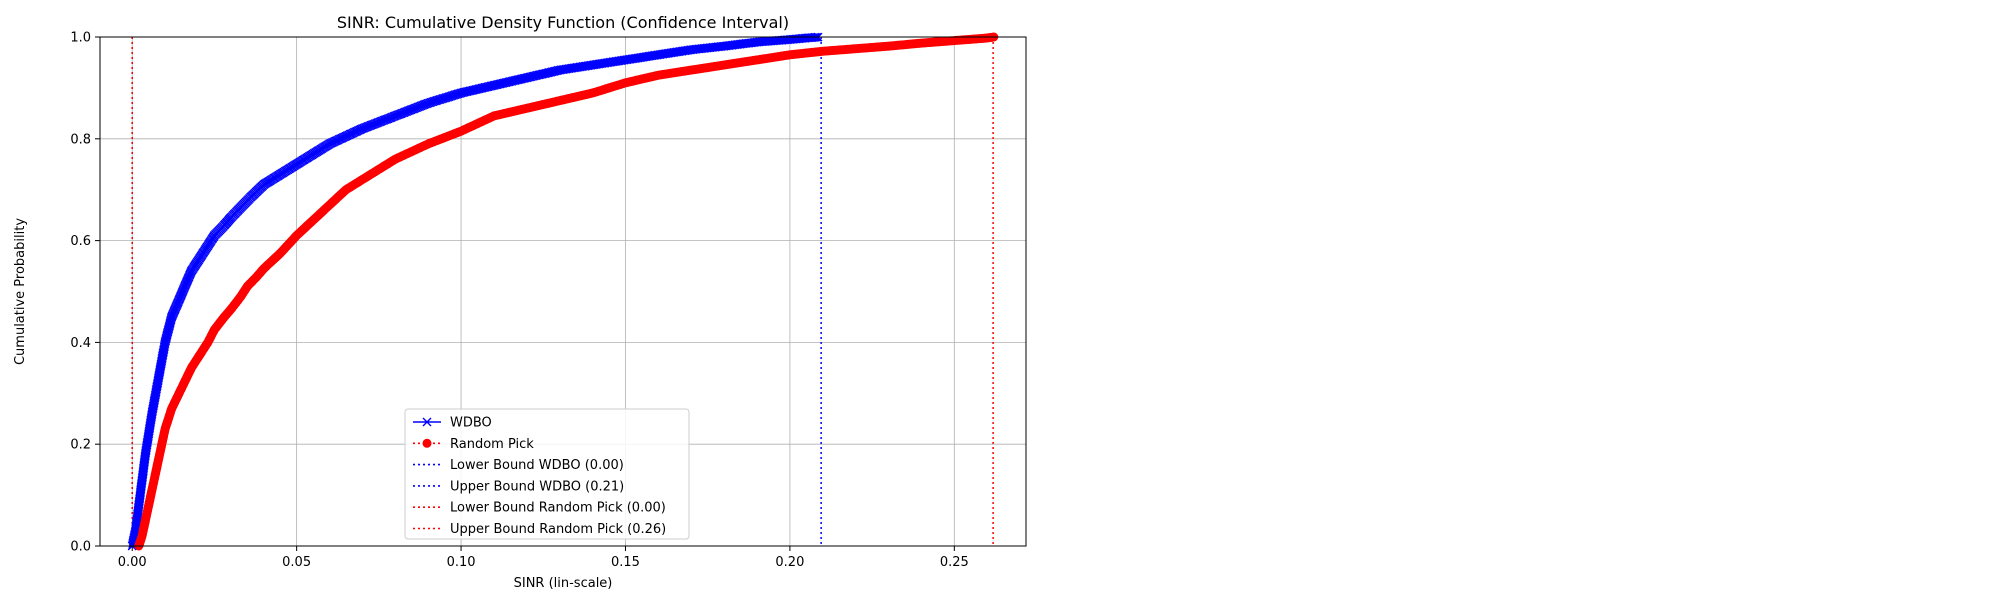 This screenshot has width=2000, height=600. I want to click on x-tick-label: 0.00, so click(132, 562).